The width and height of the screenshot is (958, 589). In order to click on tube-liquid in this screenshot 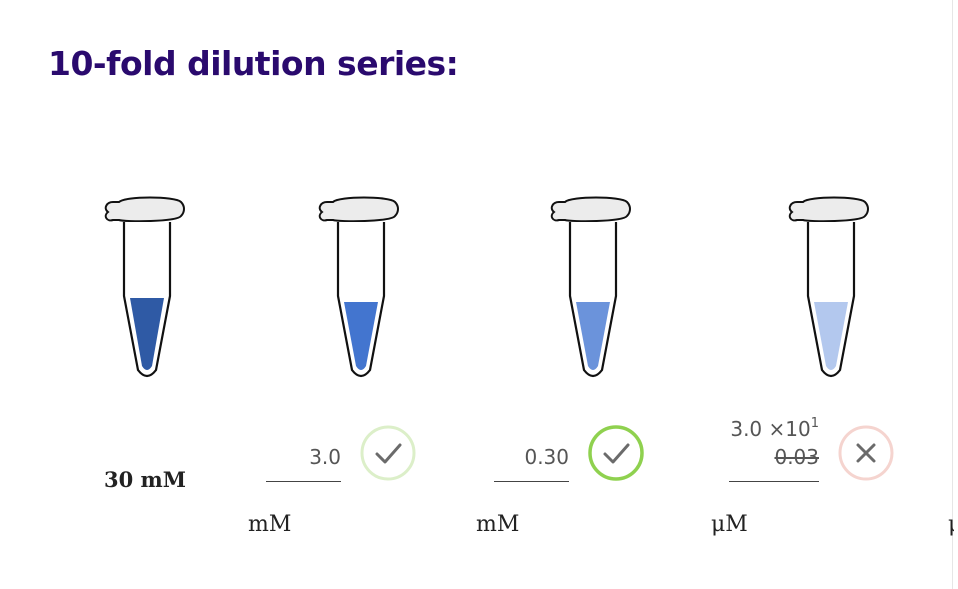, I will do `click(147, 334)`.